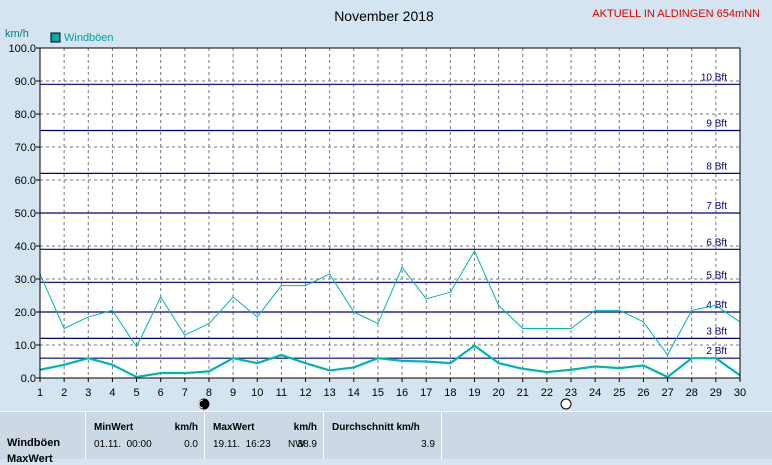 The image size is (772, 465). I want to click on min-time: 01.11. 00:00, so click(123, 444).